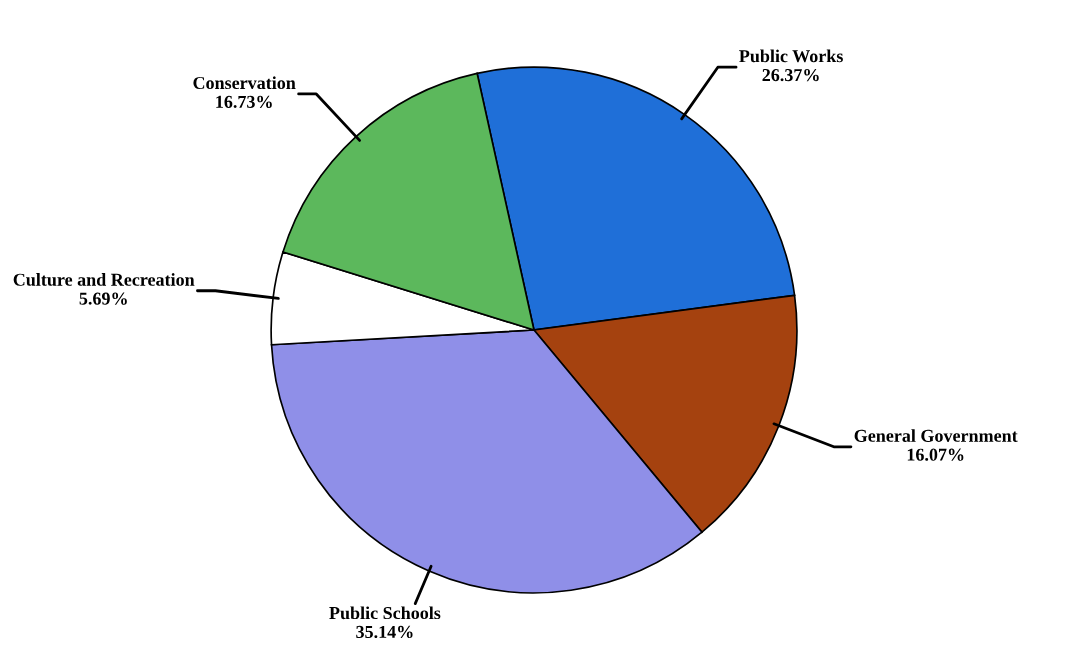 The image size is (1068, 660). Describe the element at coordinates (244, 83) in the screenshot. I see `slice-label: Conservation` at that location.